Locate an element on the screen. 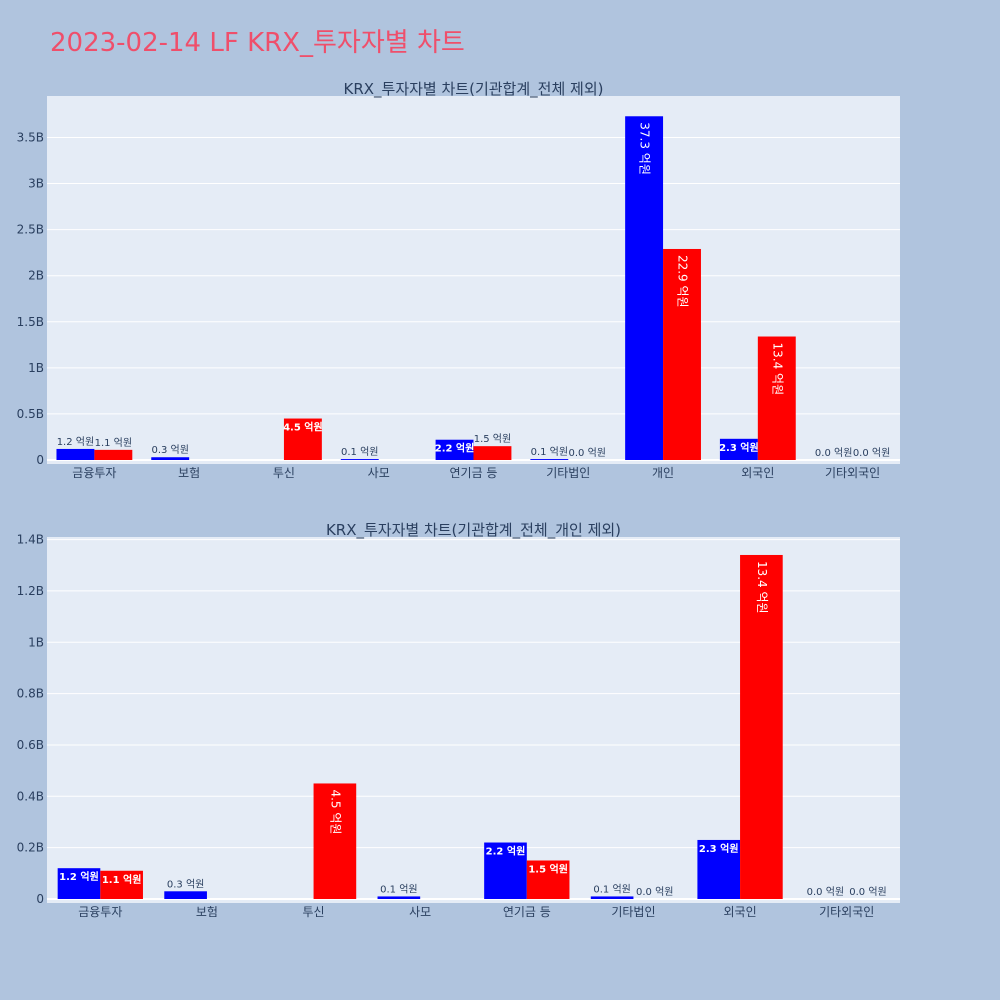 This screenshot has width=1000, height=1000. x-tick-label: 개인 is located at coordinates (663, 473).